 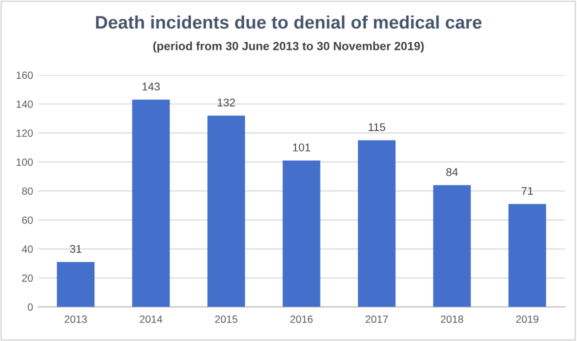 What do you see at coordinates (151, 86) in the screenshot?
I see `data-label: 143` at bounding box center [151, 86].